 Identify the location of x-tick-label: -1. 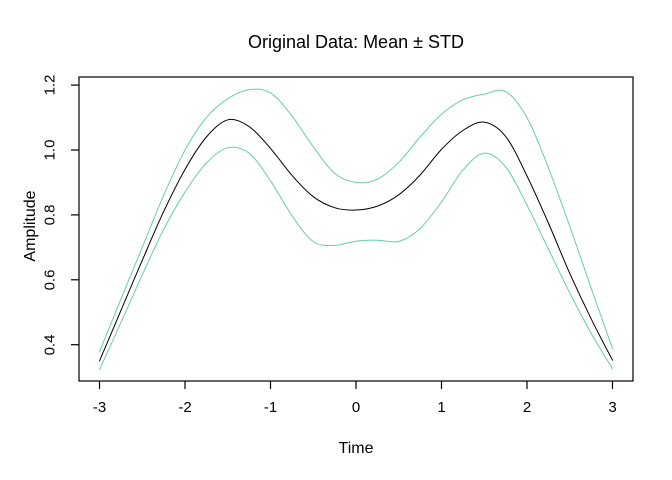
(270, 407).